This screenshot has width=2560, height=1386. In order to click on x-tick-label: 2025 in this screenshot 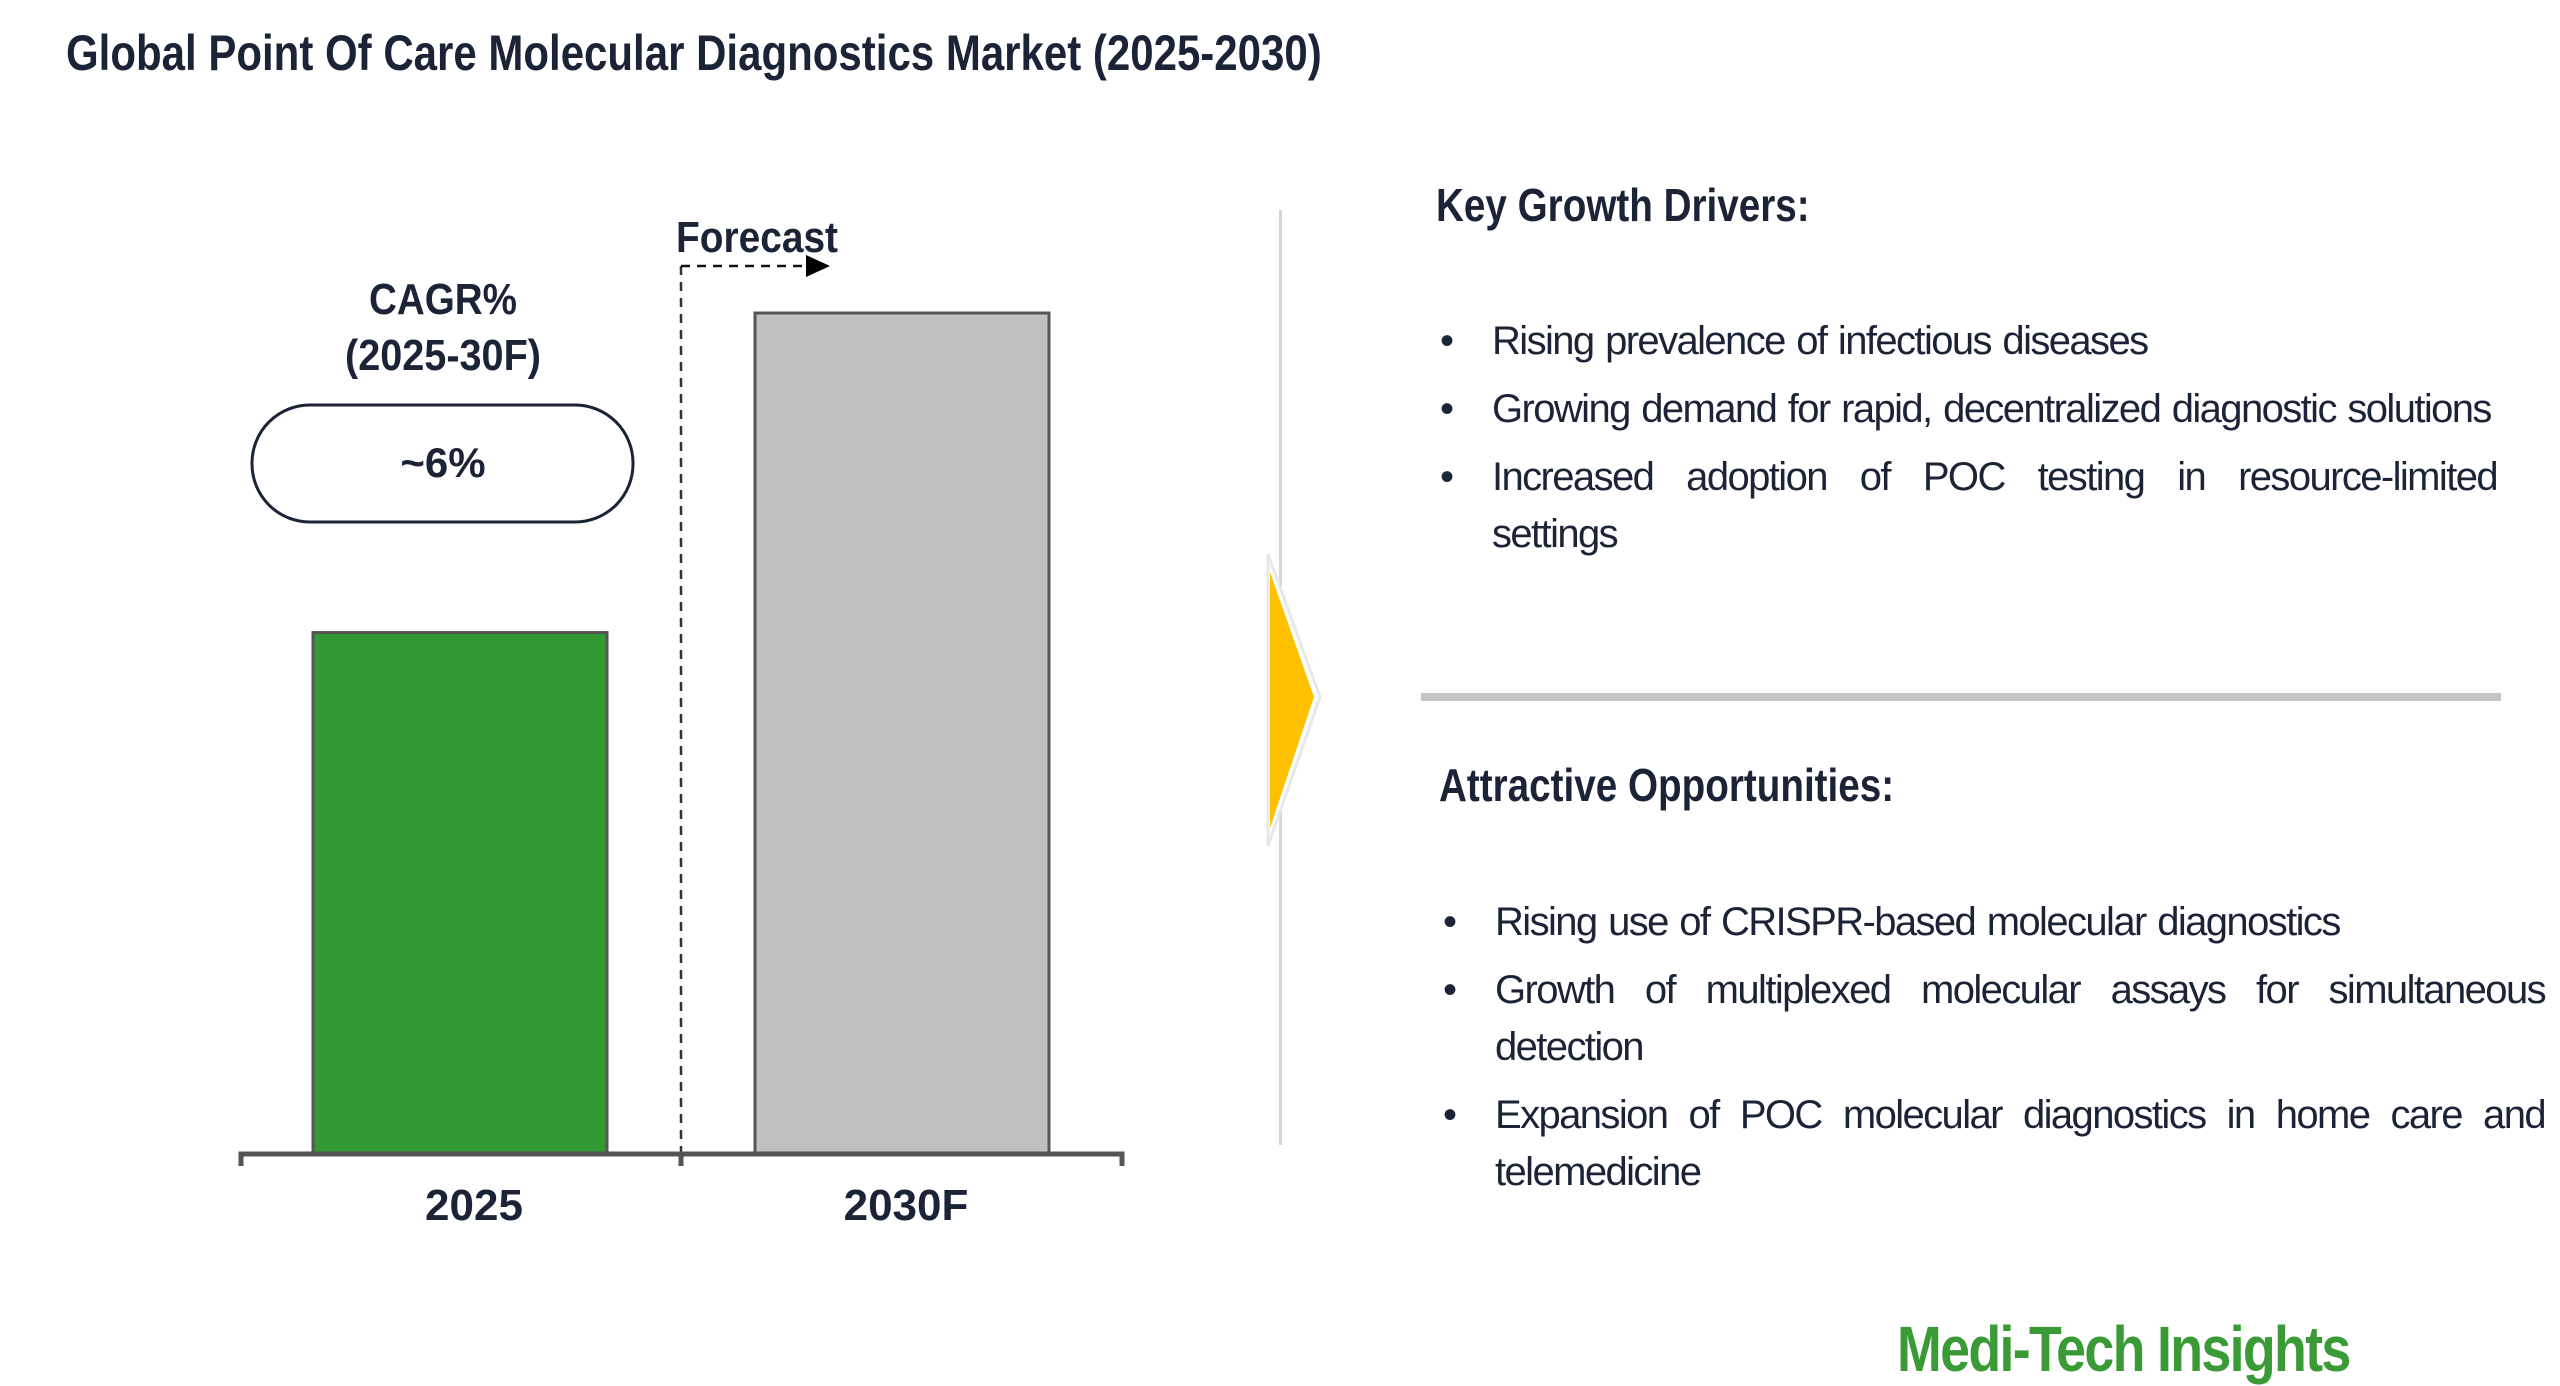, I will do `click(474, 1205)`.